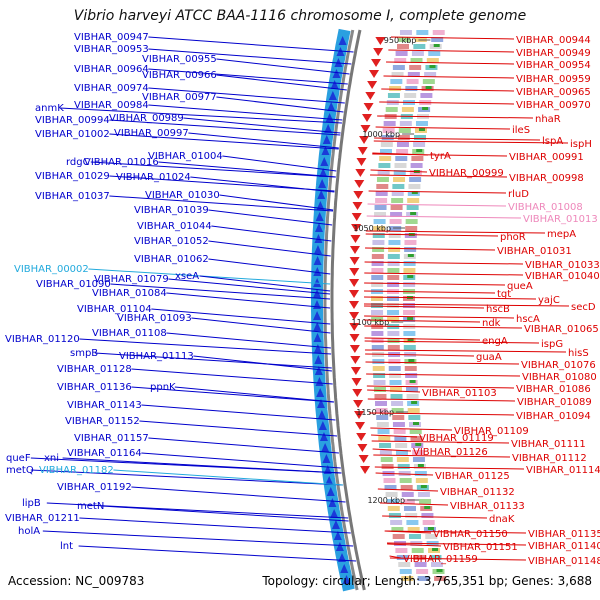 The width and height of the screenshot is (600, 600). What do you see at coordinates (504, 294) in the screenshot?
I see `right-gene-label: tgt` at bounding box center [504, 294].